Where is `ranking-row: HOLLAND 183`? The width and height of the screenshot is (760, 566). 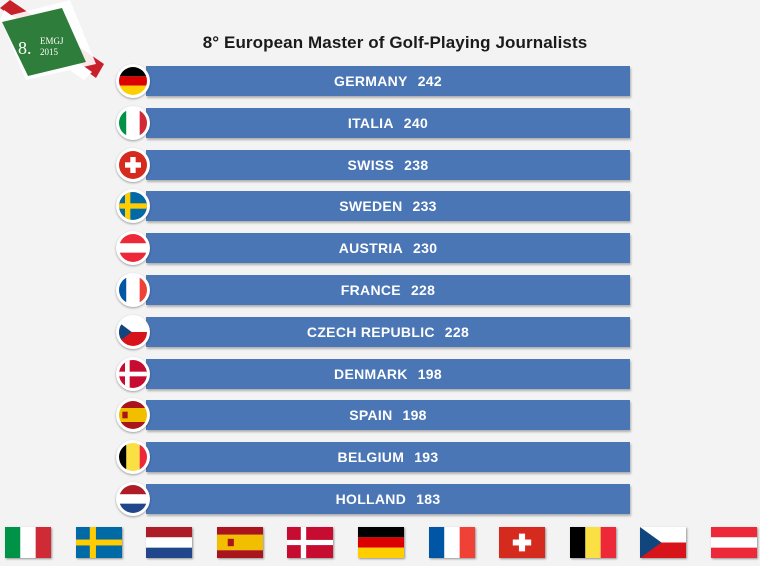 ranking-row: HOLLAND 183 is located at coordinates (373, 499).